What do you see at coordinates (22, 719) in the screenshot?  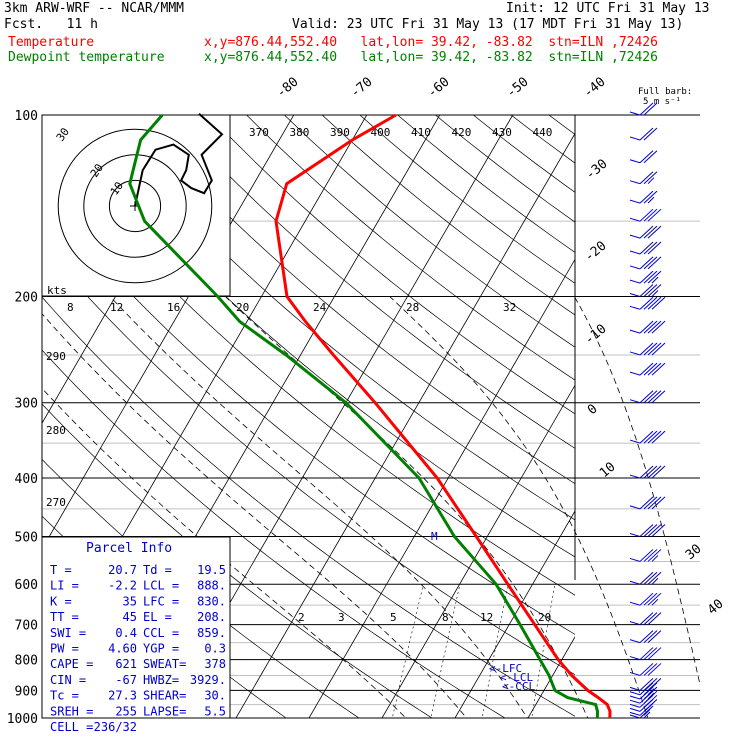 I see `pressure-label-1000: 1000` at bounding box center [22, 719].